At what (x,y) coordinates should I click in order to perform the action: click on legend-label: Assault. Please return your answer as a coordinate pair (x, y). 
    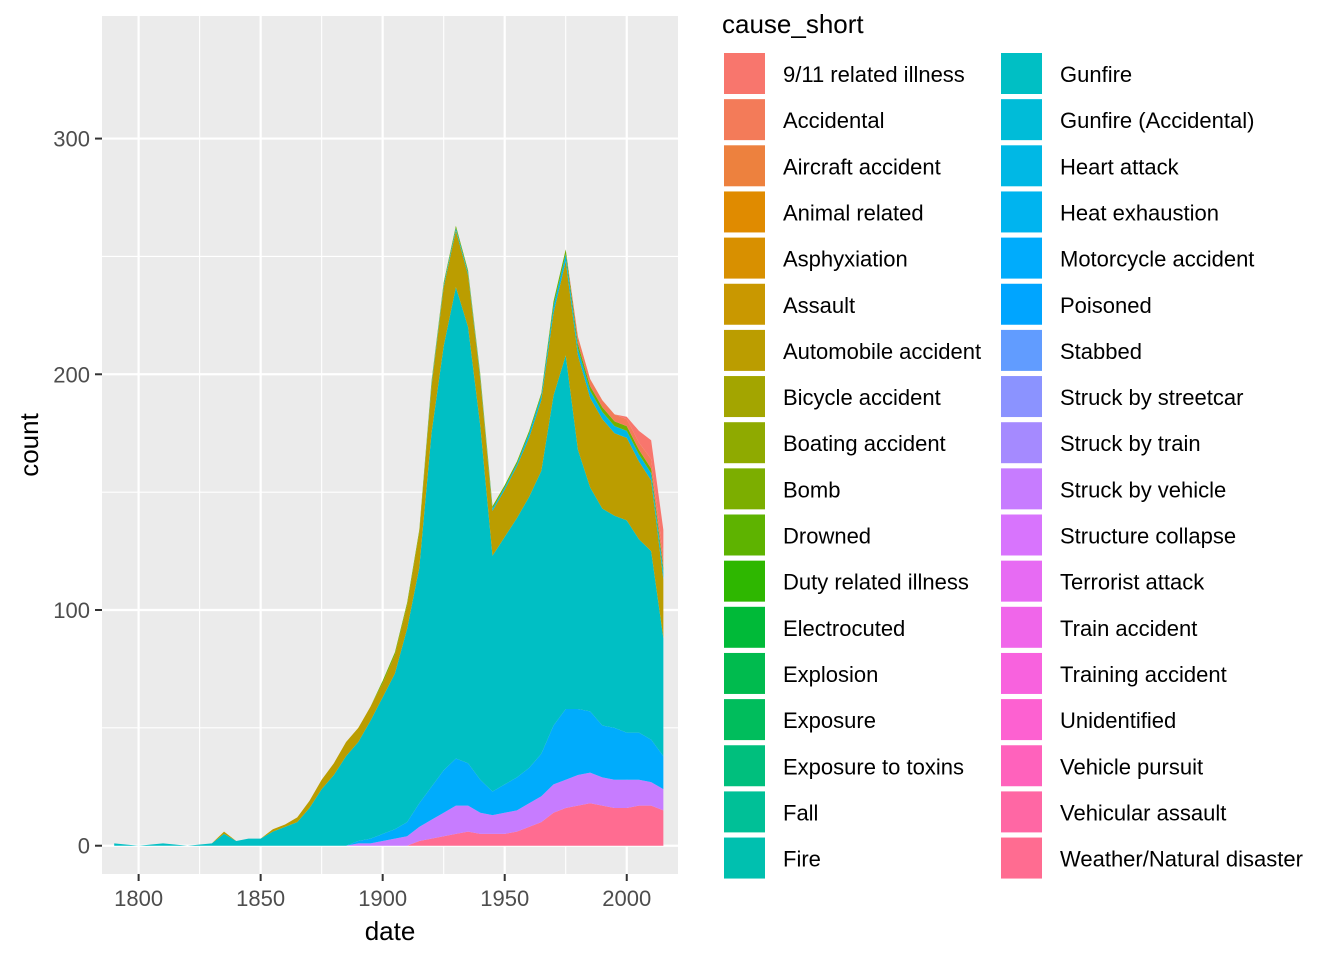
    Looking at the image, I should click on (819, 305).